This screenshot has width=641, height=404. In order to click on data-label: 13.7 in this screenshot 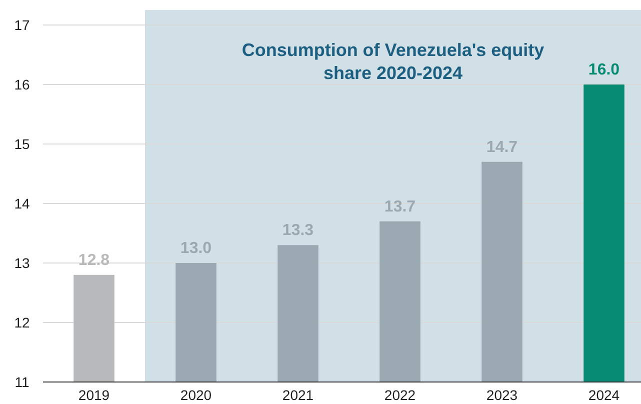, I will do `click(400, 207)`.